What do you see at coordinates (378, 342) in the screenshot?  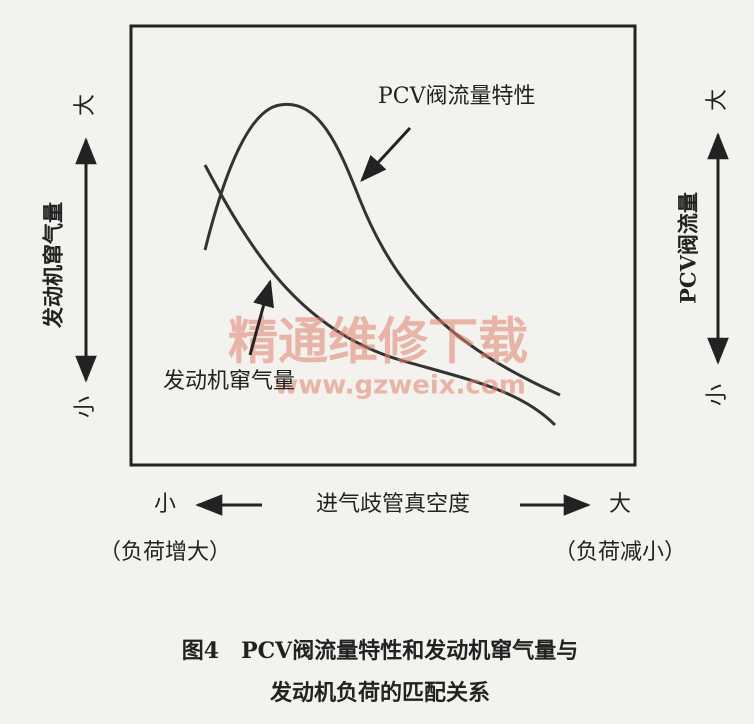 I see `watermark-title: 精通维修下载` at bounding box center [378, 342].